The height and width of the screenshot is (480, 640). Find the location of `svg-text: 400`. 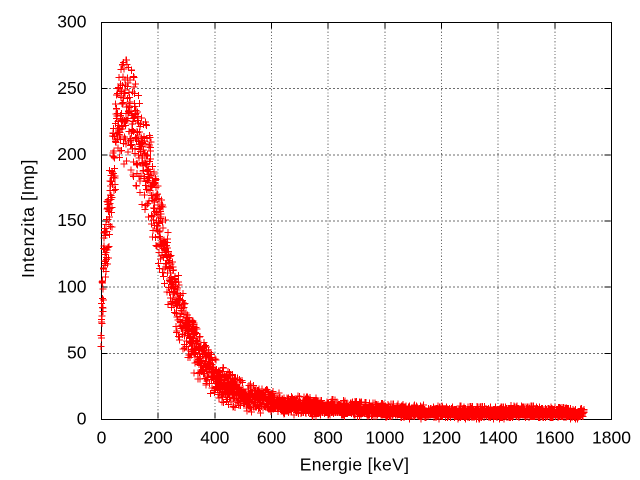

svg-text: 400 is located at coordinates (214, 437).